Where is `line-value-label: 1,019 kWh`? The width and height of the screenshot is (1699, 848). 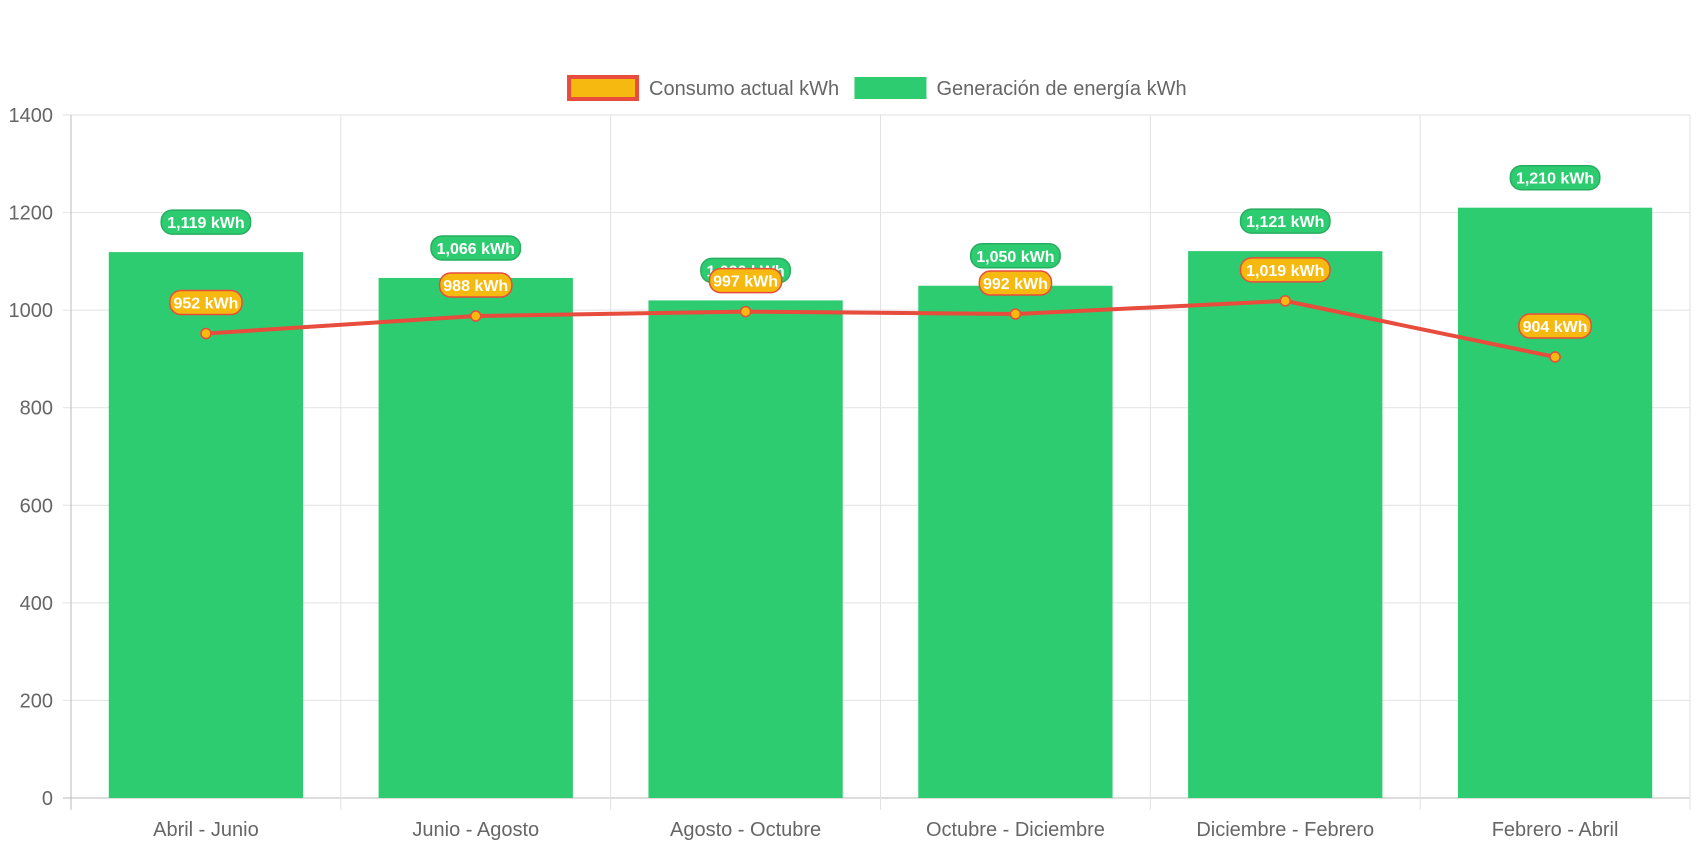
line-value-label: 1,019 kWh is located at coordinates (1285, 270).